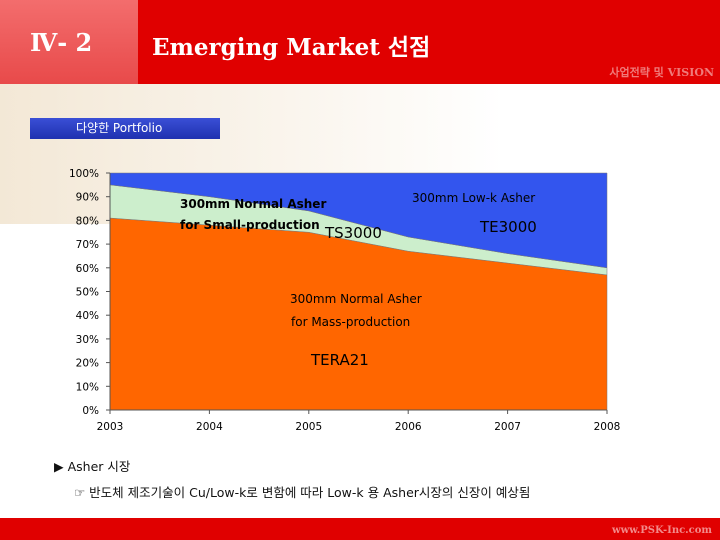 This screenshot has height=540, width=720. Describe the element at coordinates (125, 128) in the screenshot. I see `portfolio-tag: 다양한 Portfolio` at that location.